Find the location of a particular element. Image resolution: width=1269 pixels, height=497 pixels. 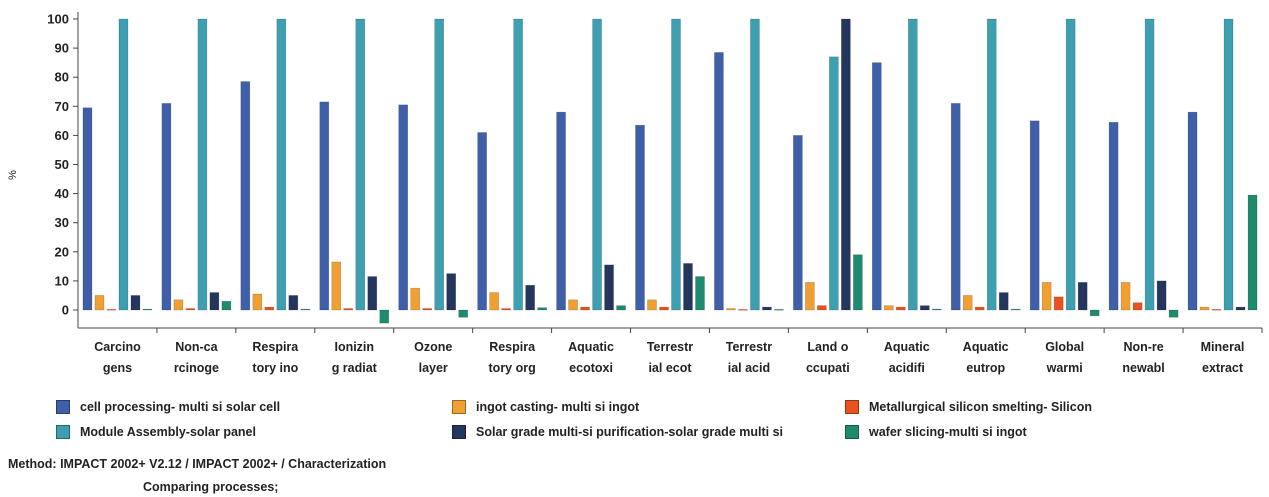

x-category-label: warmi is located at coordinates (1064, 368).